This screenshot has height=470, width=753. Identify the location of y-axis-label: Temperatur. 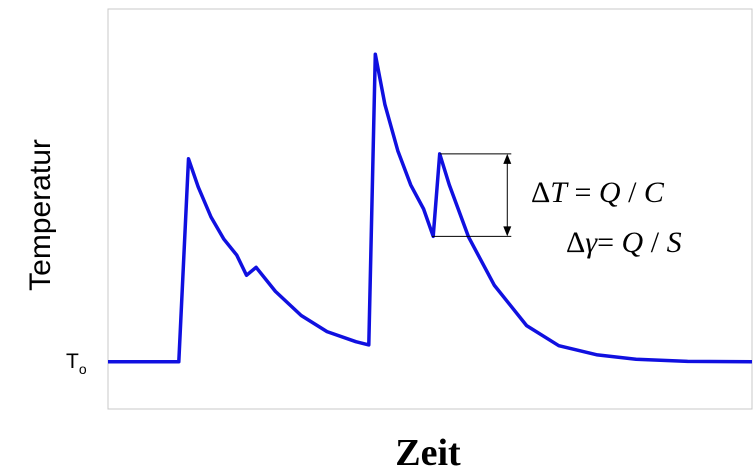
(40, 215).